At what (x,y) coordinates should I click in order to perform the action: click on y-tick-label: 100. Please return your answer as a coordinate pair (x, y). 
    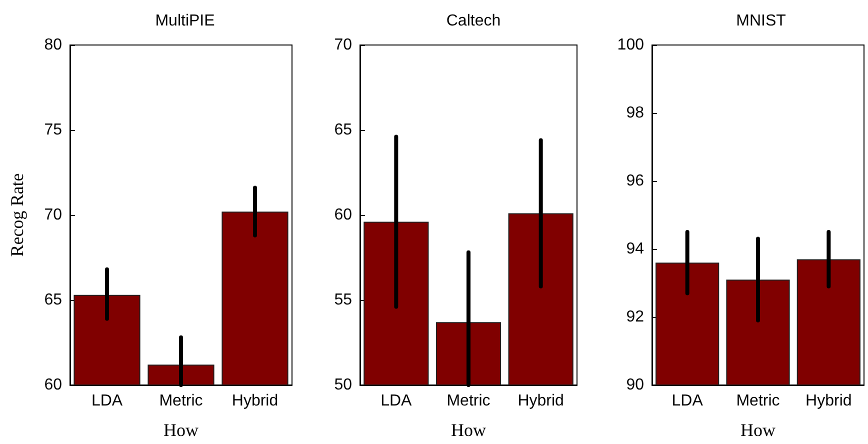
    Looking at the image, I should click on (630, 45).